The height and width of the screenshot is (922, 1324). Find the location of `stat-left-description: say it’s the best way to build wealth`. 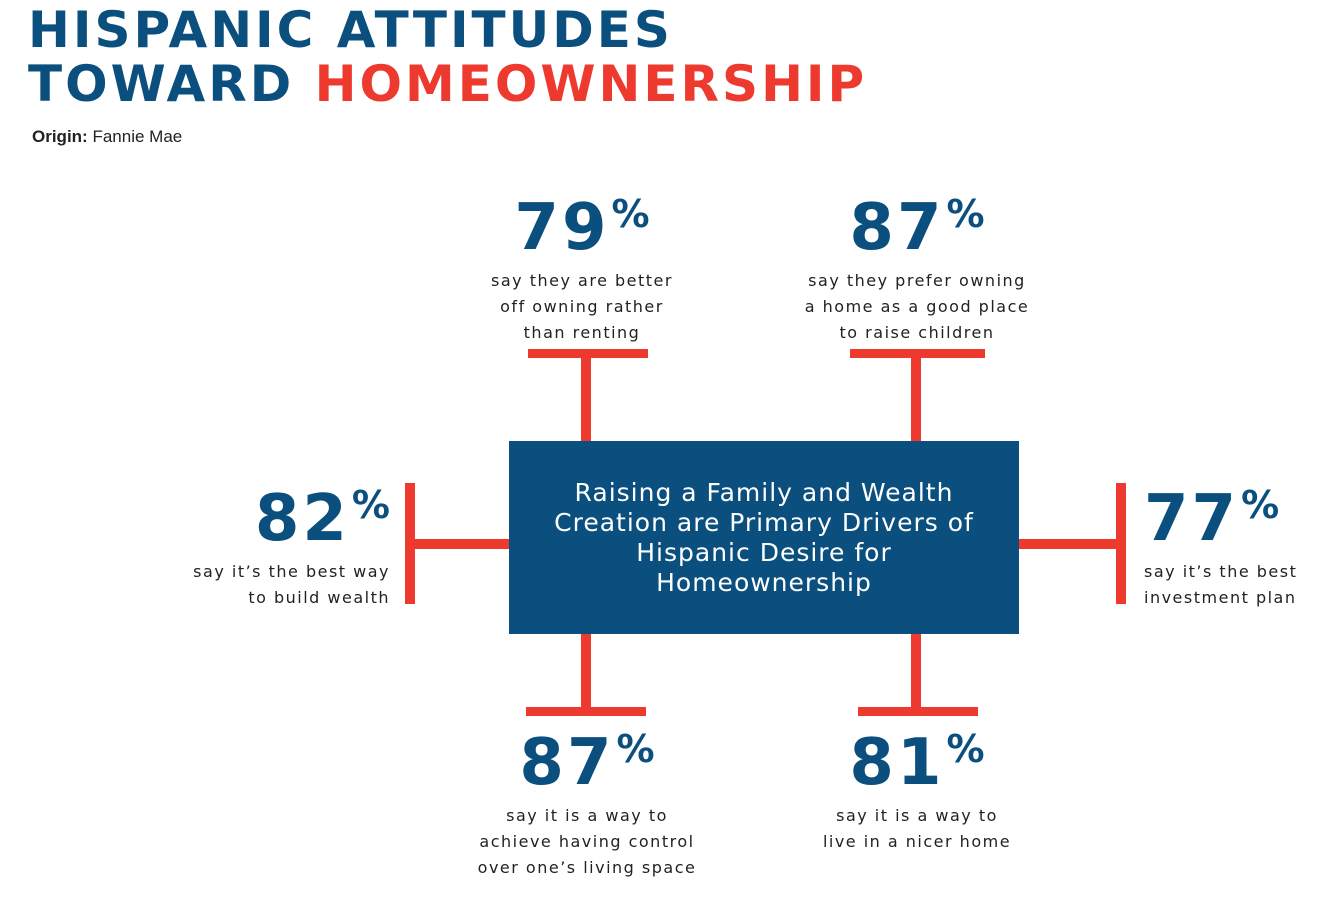

stat-left-description: say it’s the best way to build wealth is located at coordinates (279, 585).